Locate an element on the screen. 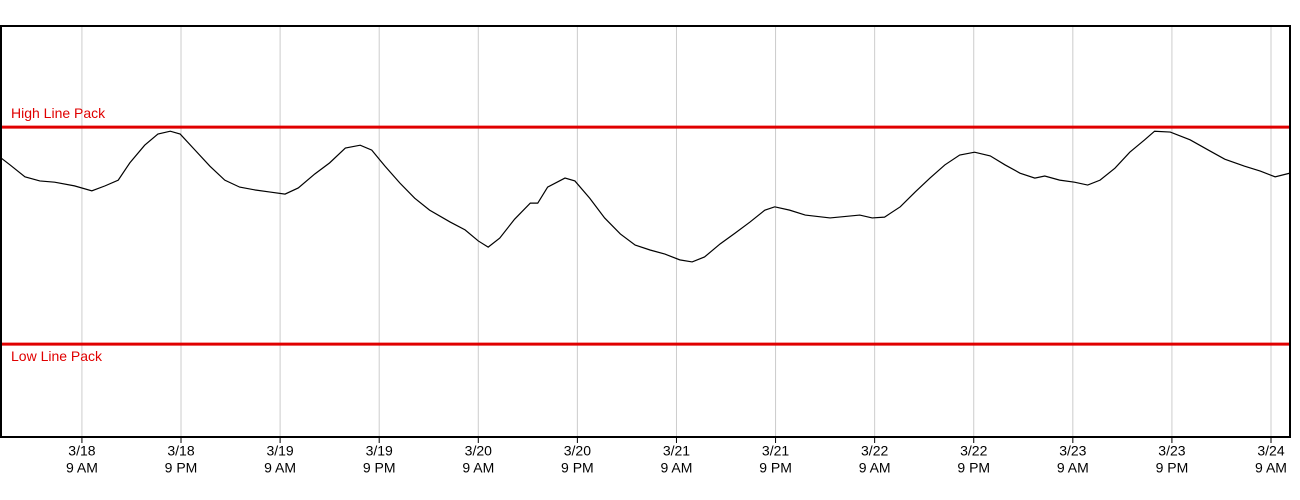 The width and height of the screenshot is (1300, 500). reference-label: Low Line Pack is located at coordinates (57, 356).